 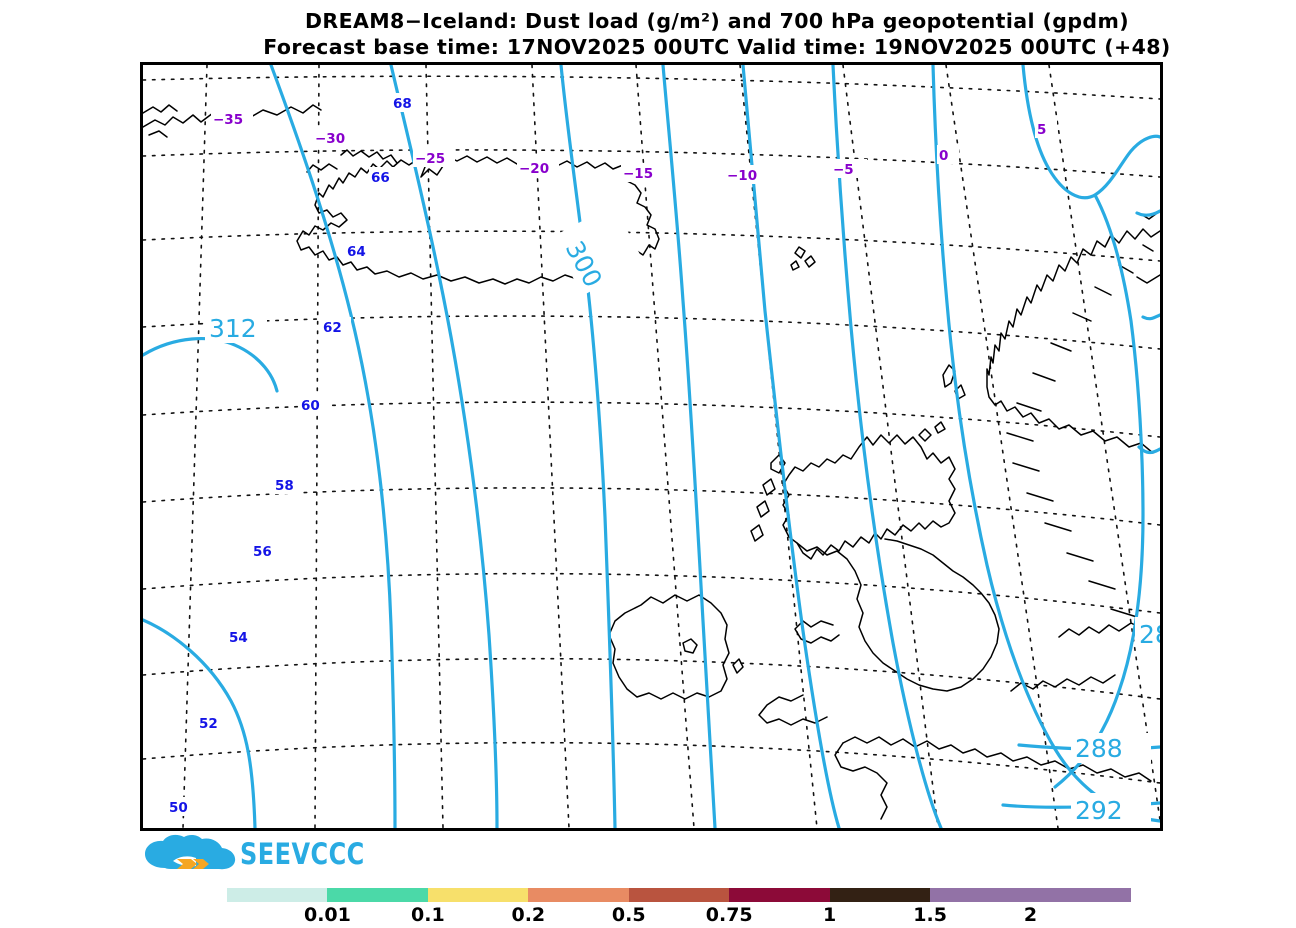 I want to click on contour-300b, so click(x=444, y=446).